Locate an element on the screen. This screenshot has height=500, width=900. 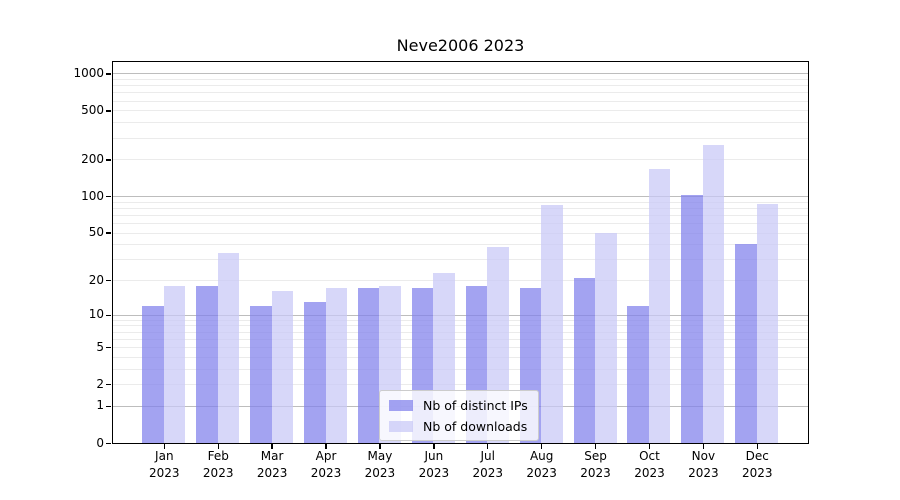
legend: Nb of distinct IPs Nb of downloads is located at coordinates (459, 415).